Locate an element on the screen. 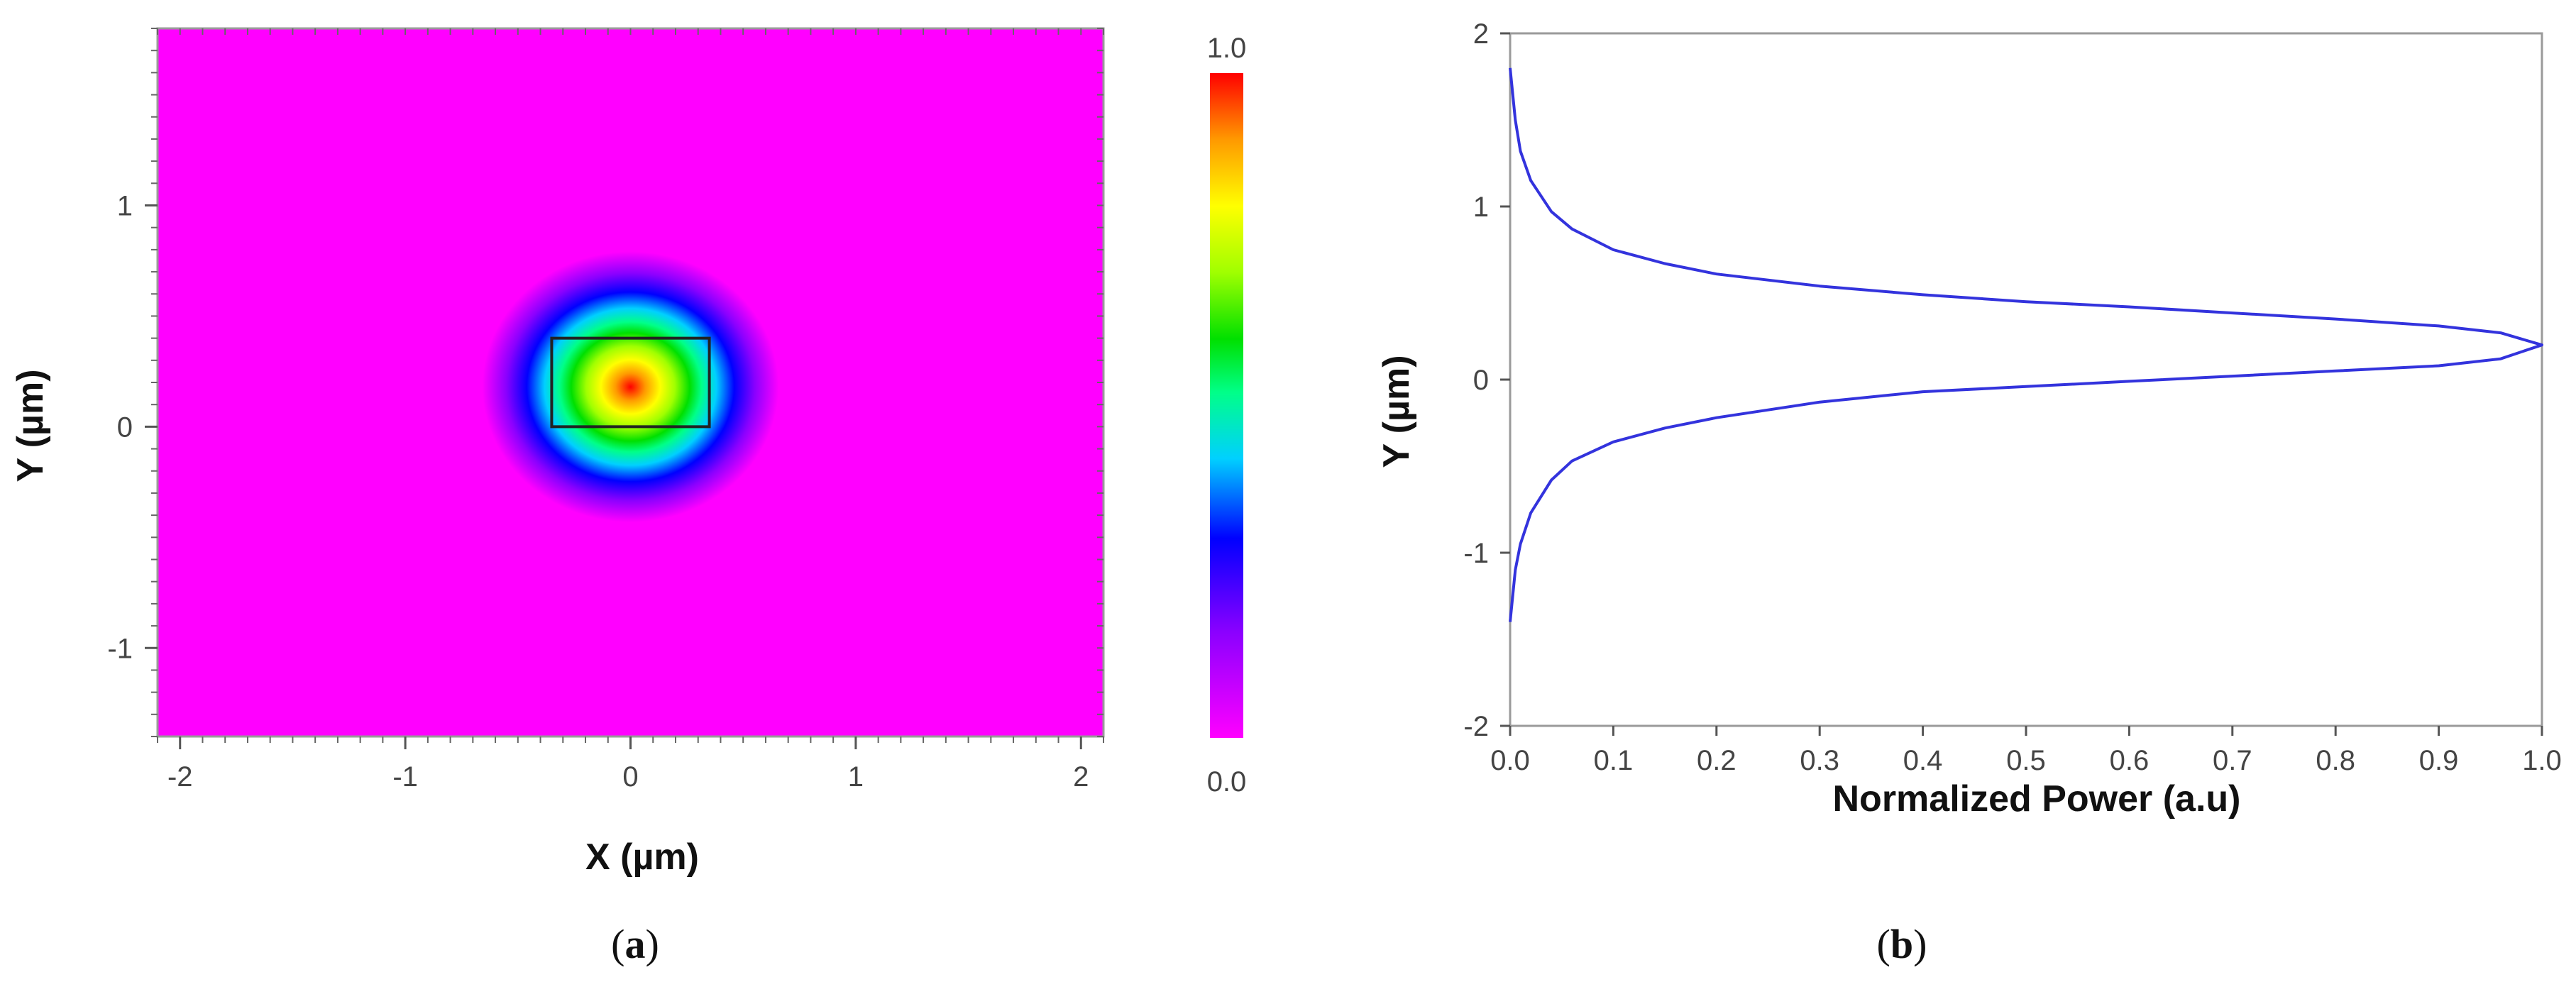 The width and height of the screenshot is (2576, 982). colorbar-max-label: 1.0 is located at coordinates (1227, 48).